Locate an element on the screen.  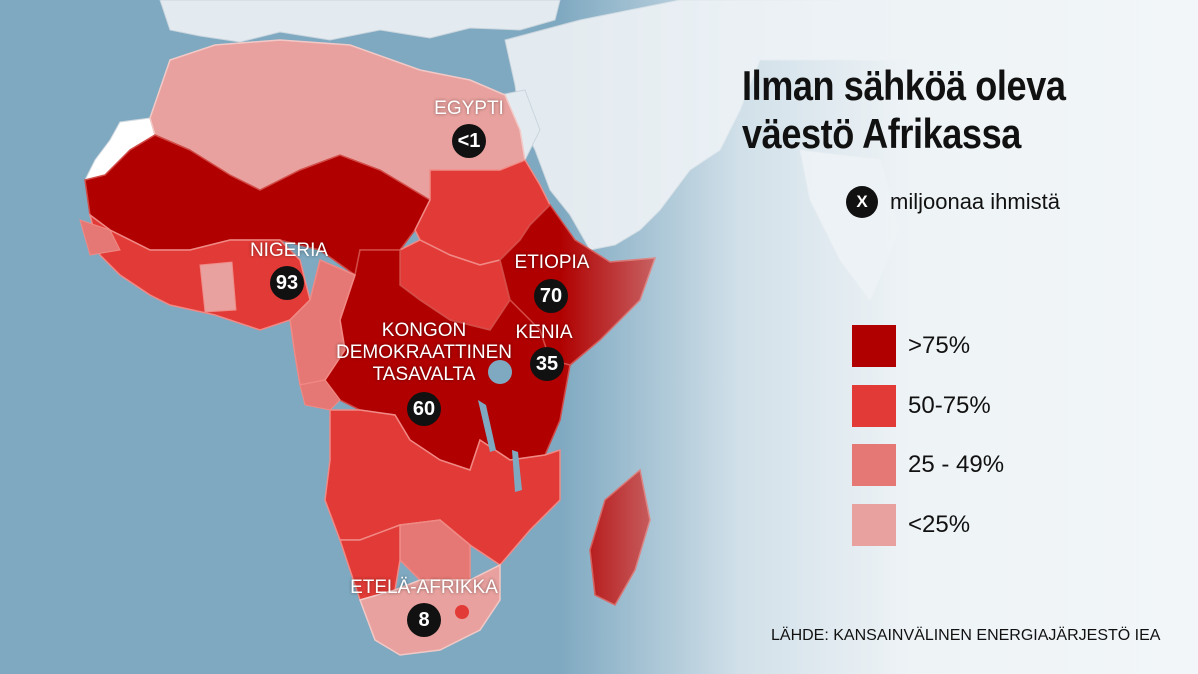
label-south-africa: ETELÄ-AFRIKKA is located at coordinates (424, 587).